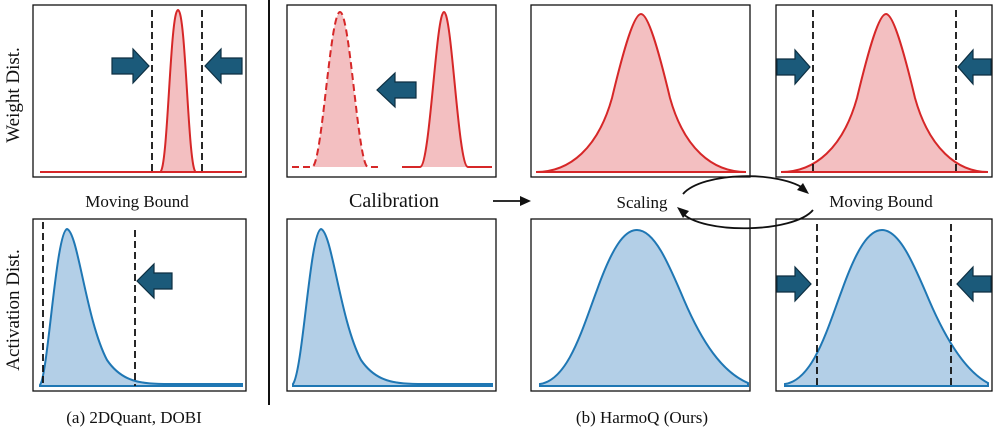  Describe the element at coordinates (642, 202) in the screenshot. I see `scaling-label: Scaling` at that location.